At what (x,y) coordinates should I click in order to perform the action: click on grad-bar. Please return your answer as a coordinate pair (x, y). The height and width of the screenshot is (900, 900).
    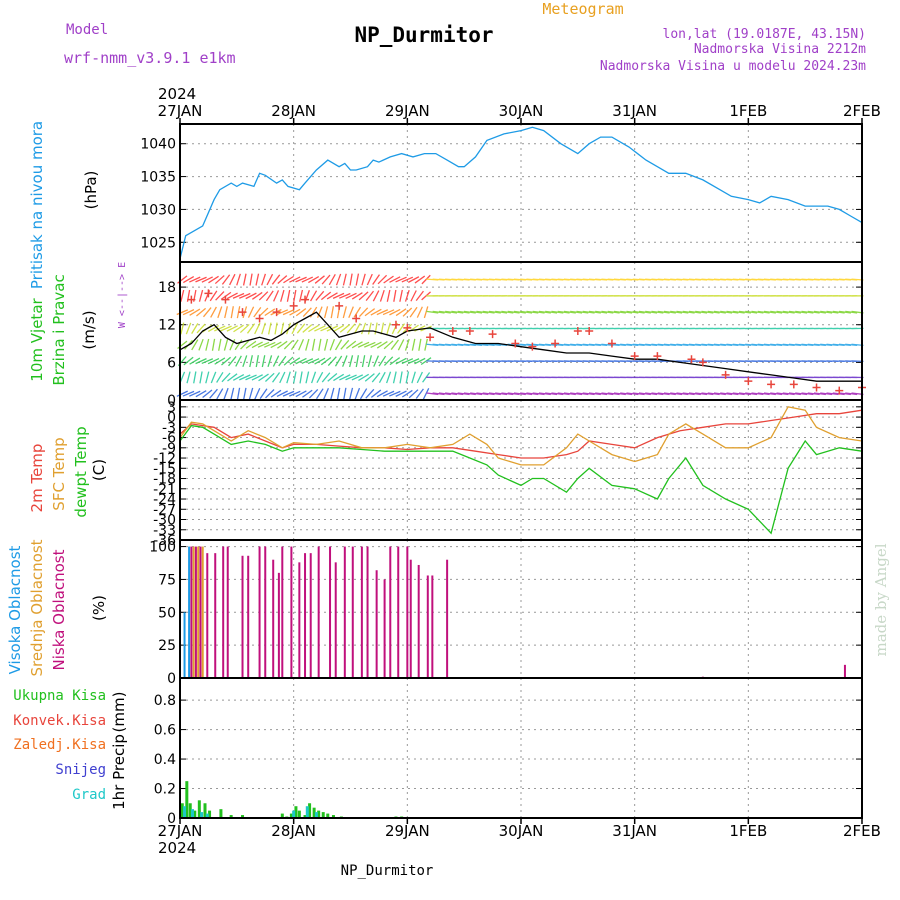
    Looking at the image, I should click on (207, 815).